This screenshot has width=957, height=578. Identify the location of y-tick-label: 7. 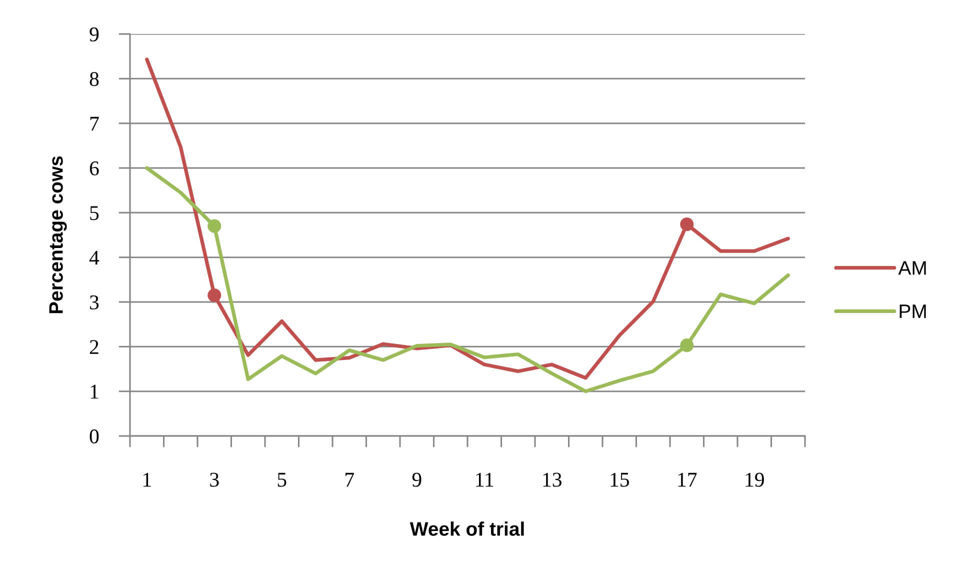
(94, 123).